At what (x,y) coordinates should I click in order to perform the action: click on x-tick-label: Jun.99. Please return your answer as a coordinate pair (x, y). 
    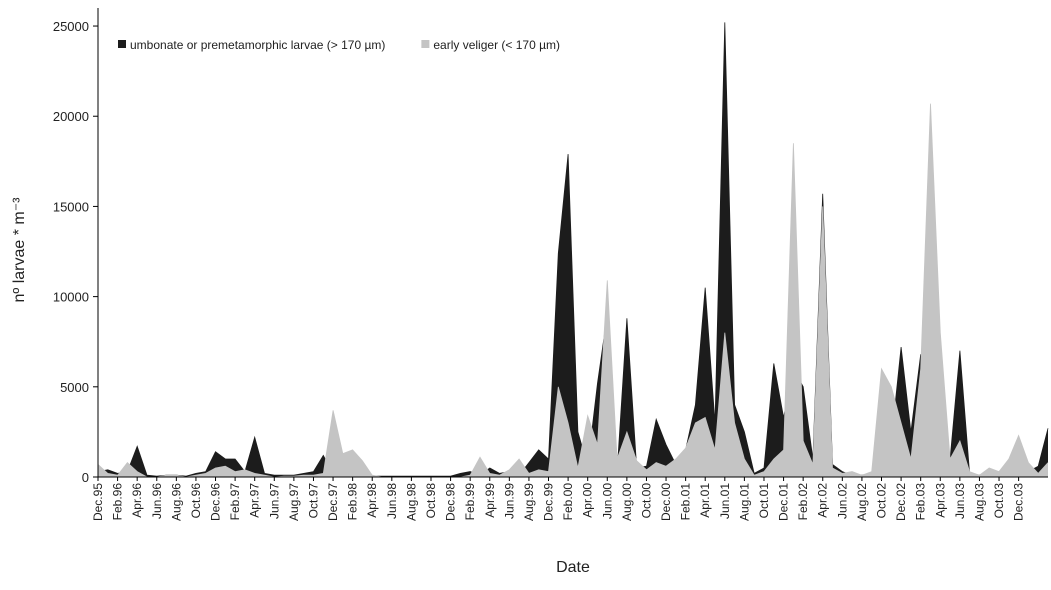
    Looking at the image, I should click on (509, 501).